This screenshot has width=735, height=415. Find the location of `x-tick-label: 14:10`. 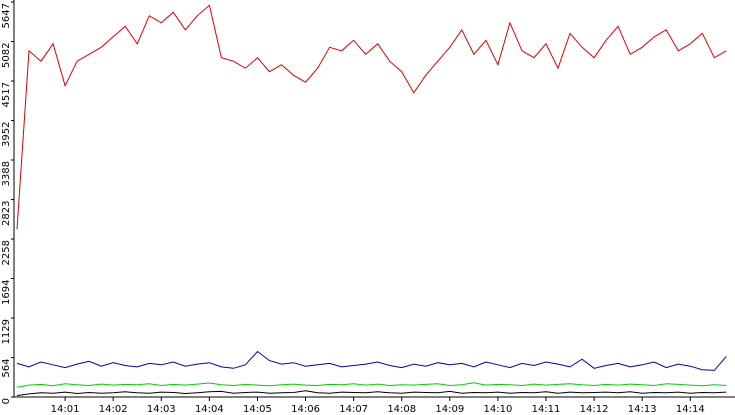

x-tick-label: 14:10 is located at coordinates (497, 409).